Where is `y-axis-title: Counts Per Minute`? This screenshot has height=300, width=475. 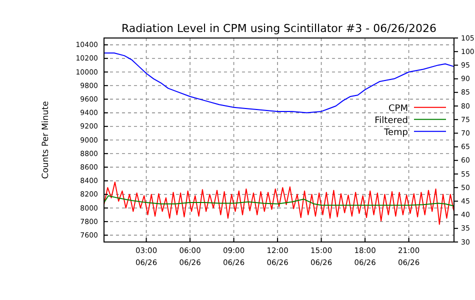 y-axis-title: Counts Per Minute is located at coordinates (46, 140).